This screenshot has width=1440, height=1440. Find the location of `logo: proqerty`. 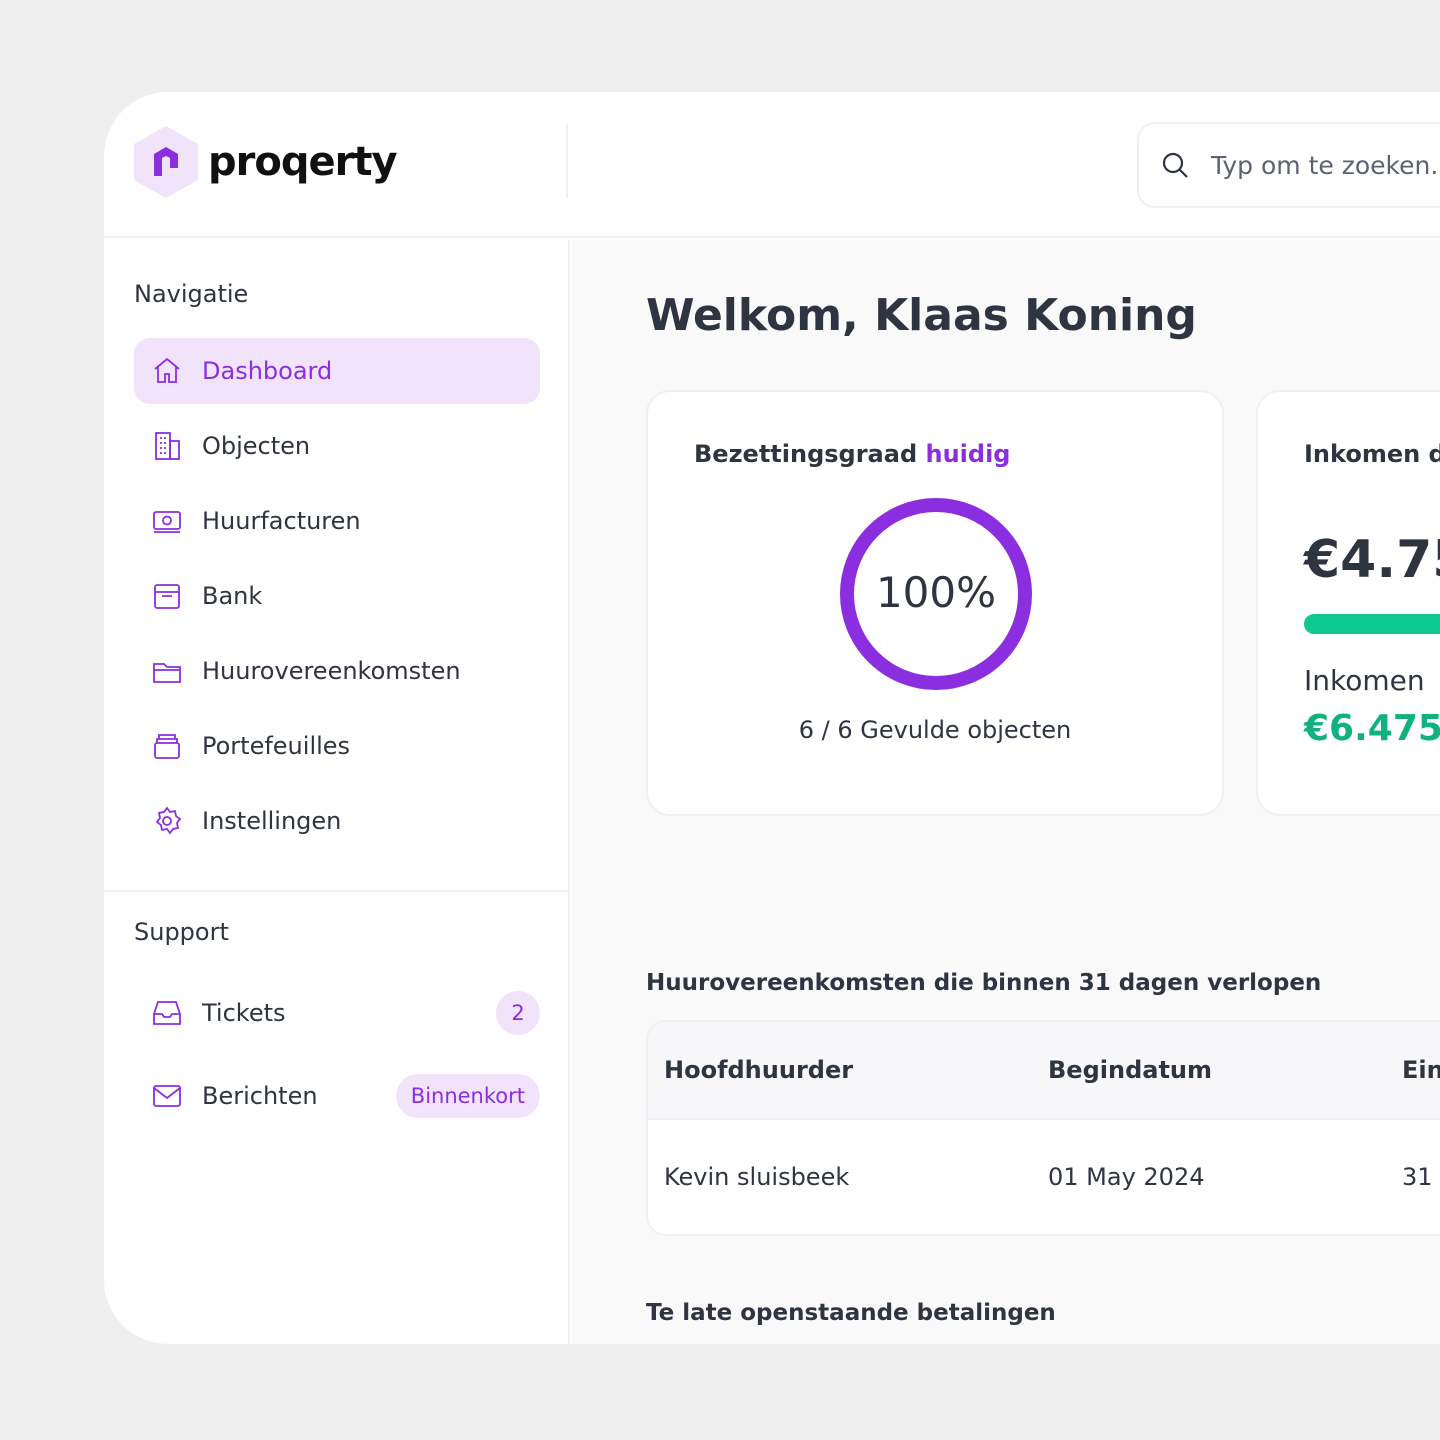

logo: proqerty is located at coordinates (266, 162).